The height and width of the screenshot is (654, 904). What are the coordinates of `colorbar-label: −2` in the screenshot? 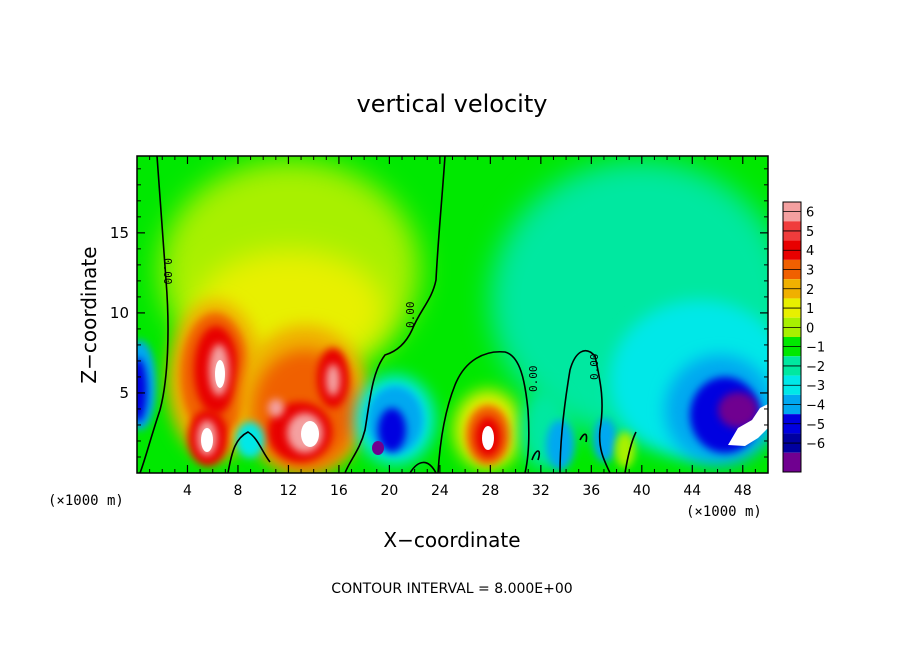 It's located at (815, 367).